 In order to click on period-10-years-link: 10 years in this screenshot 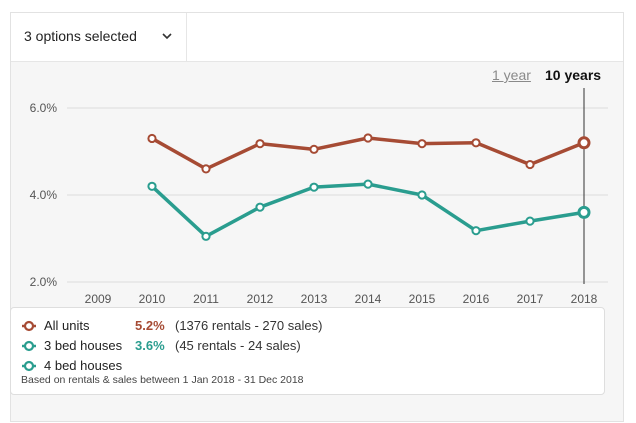, I will do `click(573, 75)`.